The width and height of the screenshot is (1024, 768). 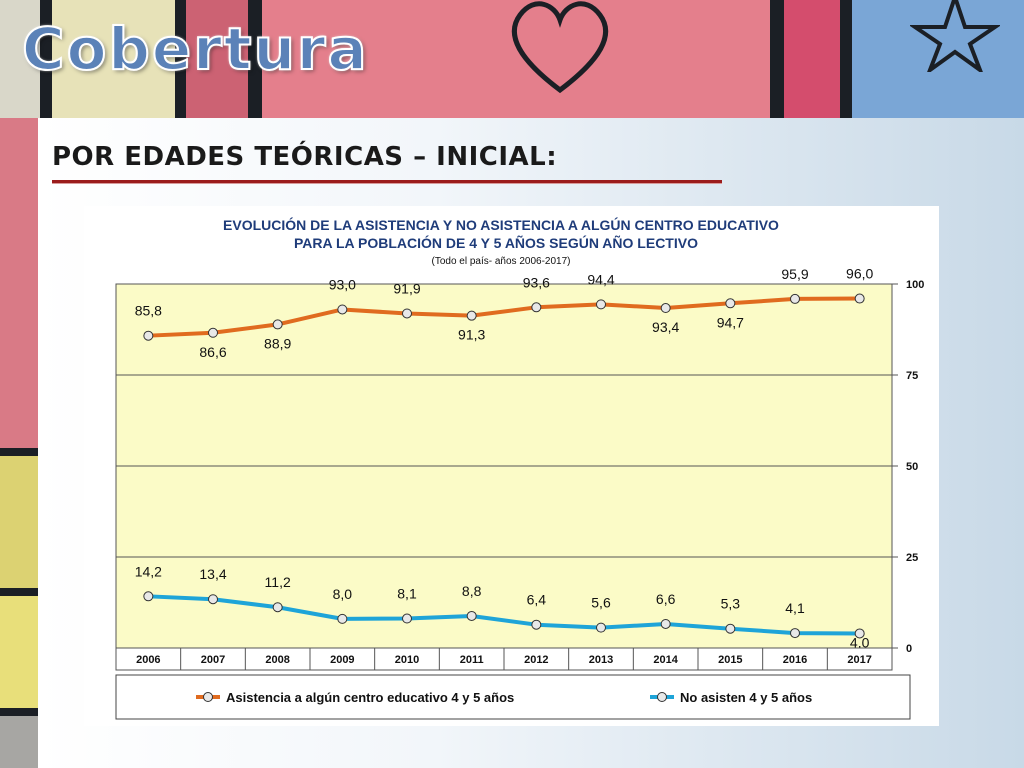 What do you see at coordinates (342, 660) in the screenshot?
I see `x-tick-label: 2009` at bounding box center [342, 660].